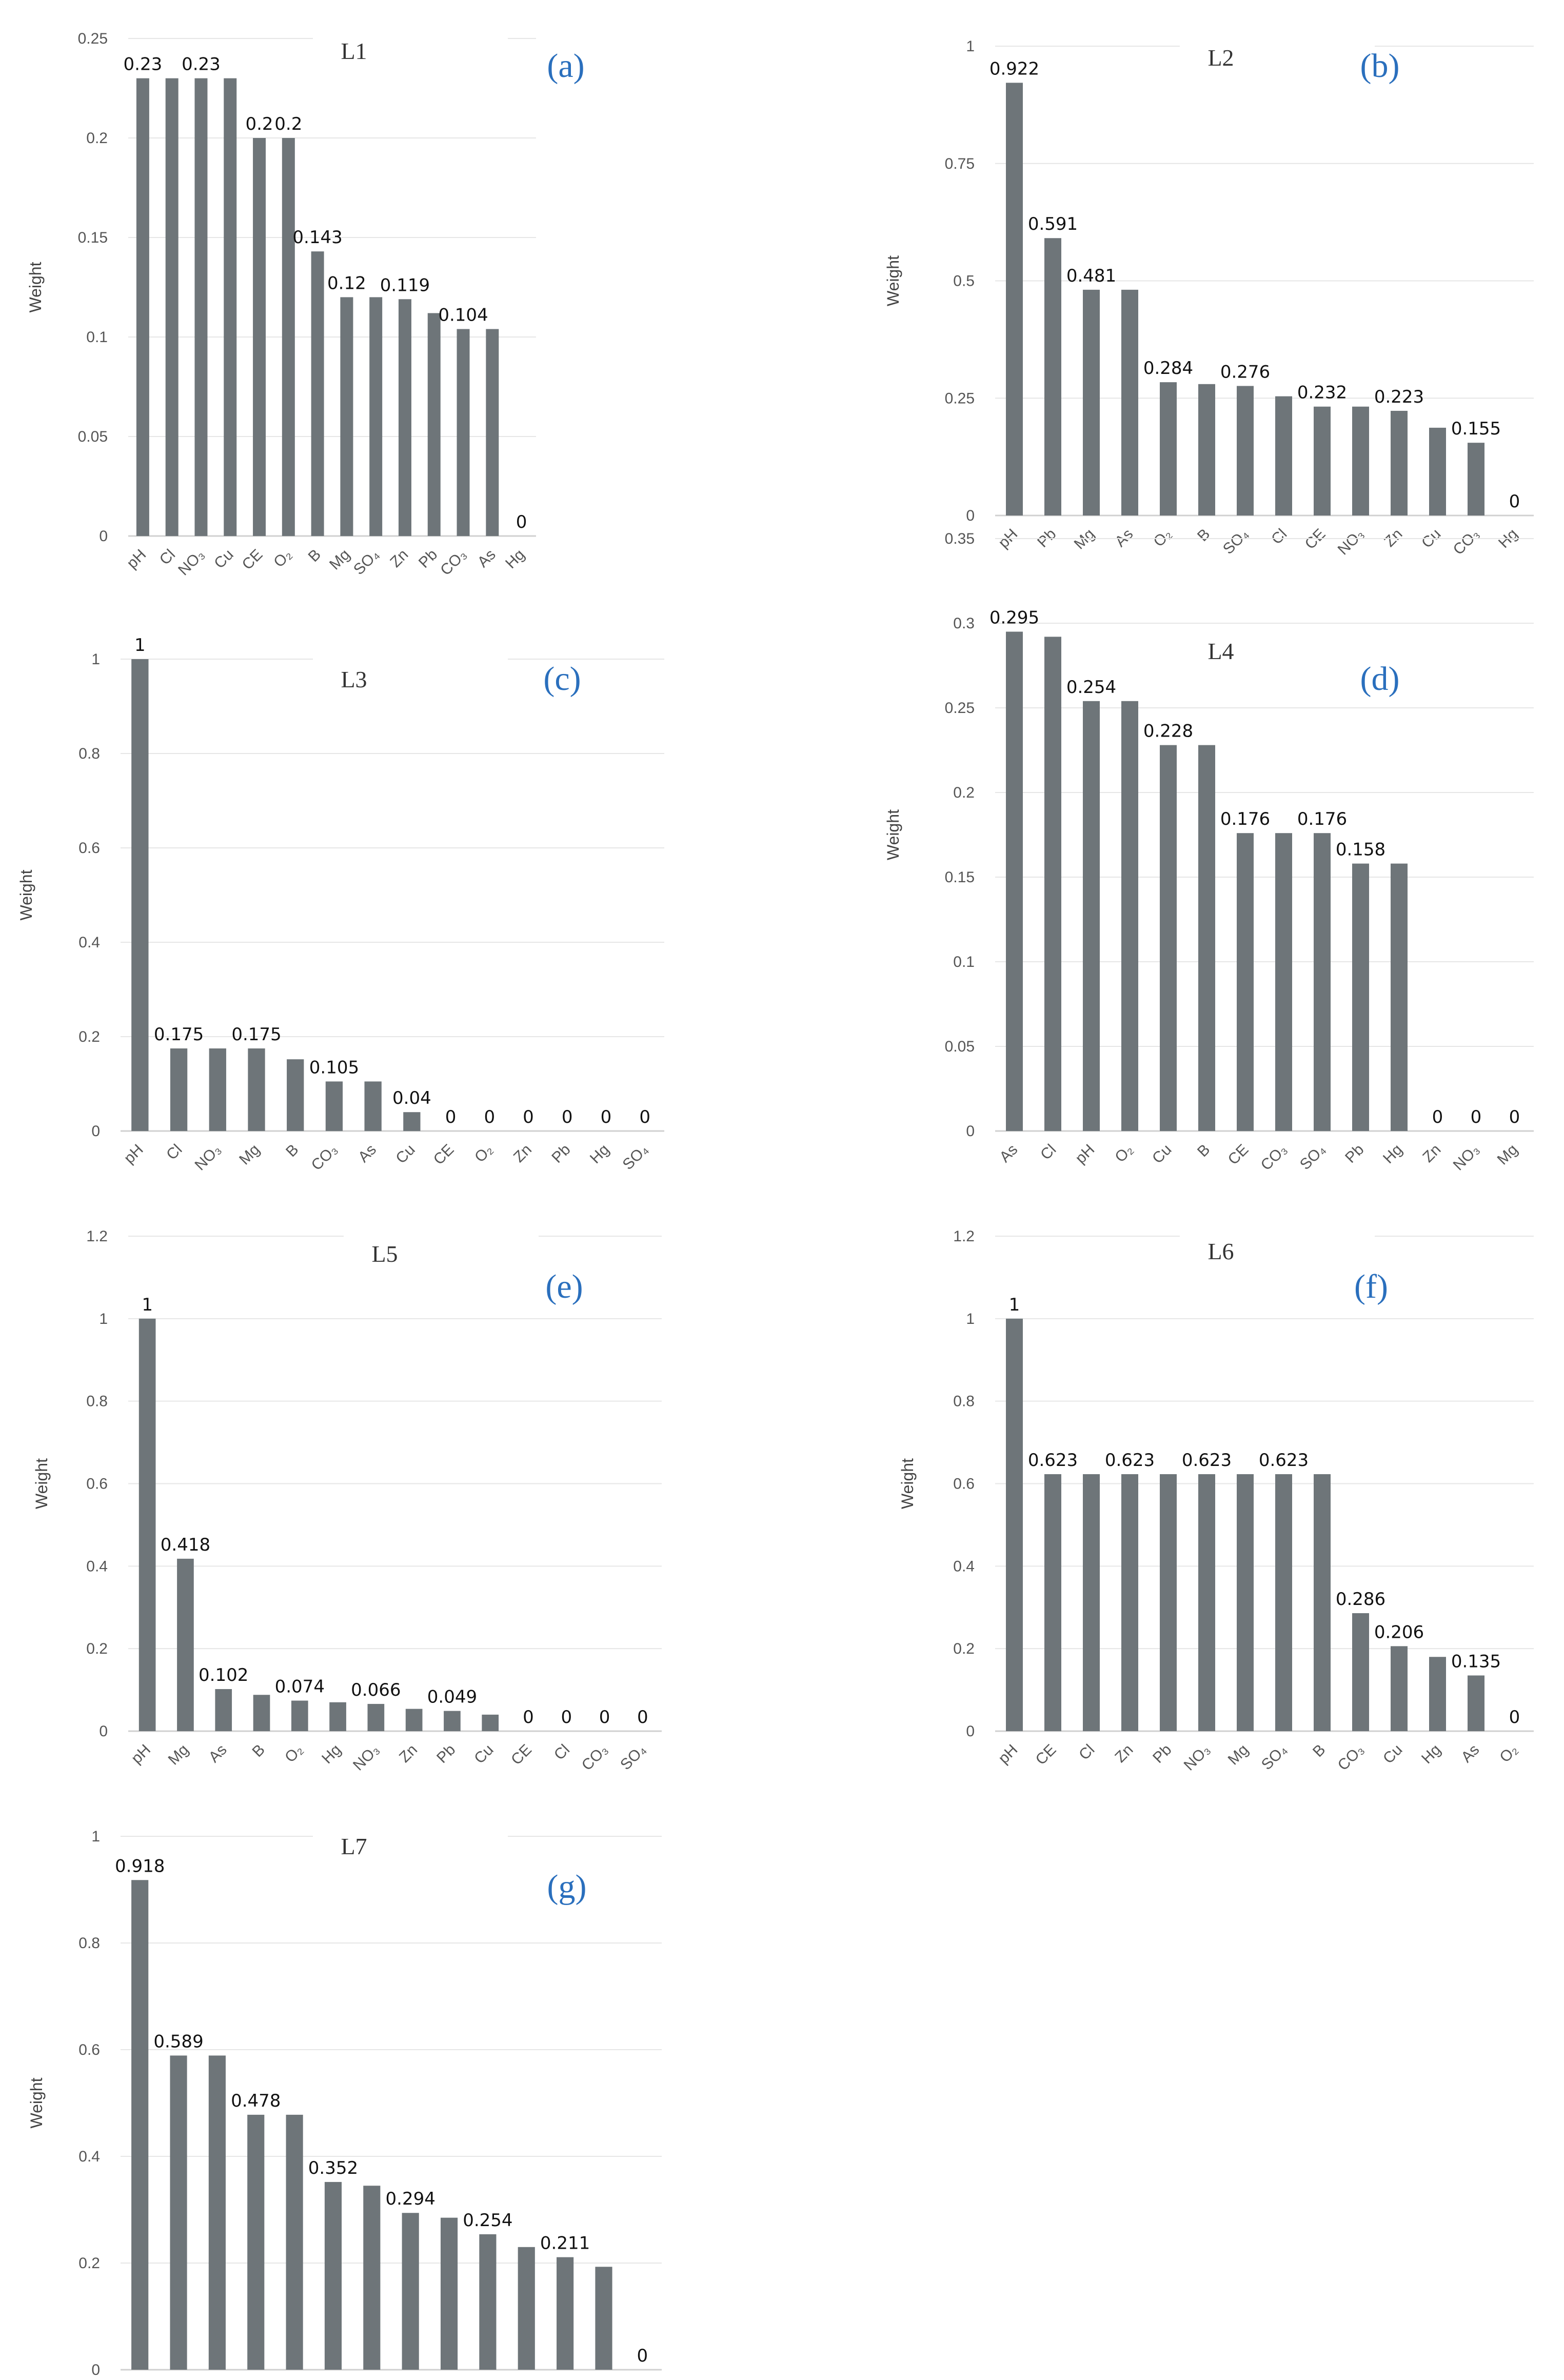  I want to click on data-label: 0.105, so click(334, 1067).